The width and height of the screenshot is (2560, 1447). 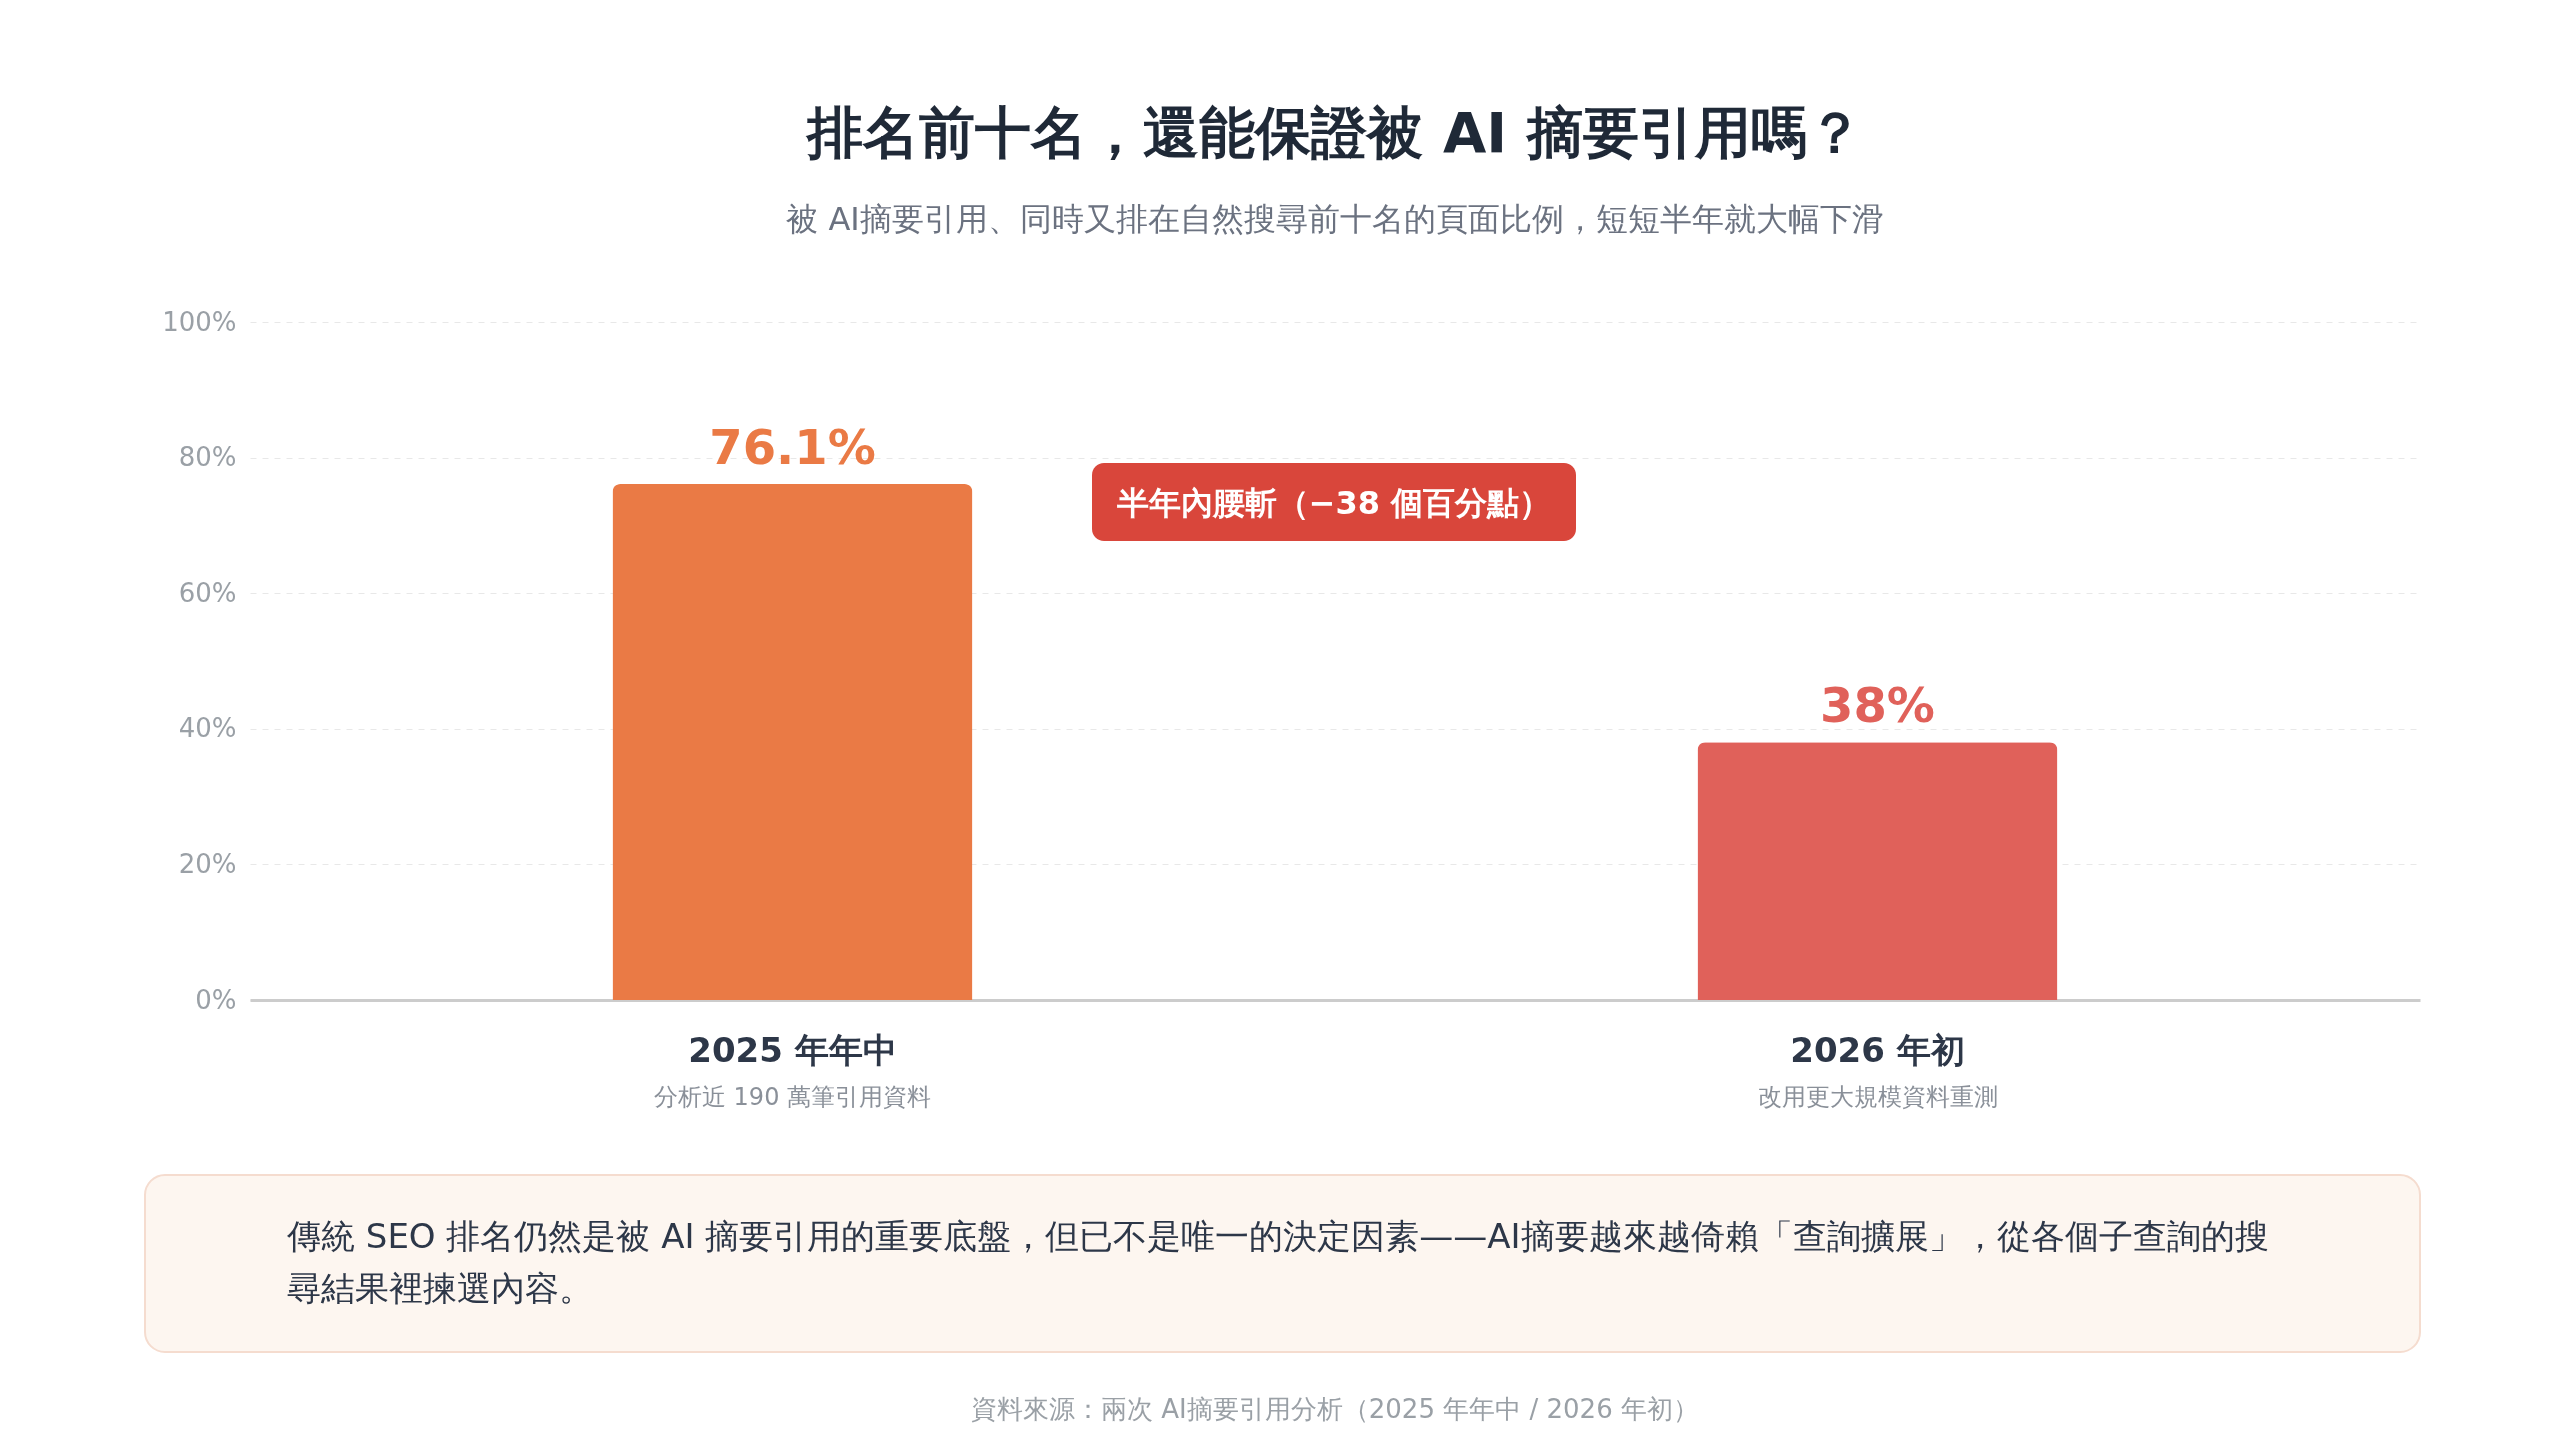 I want to click on x-tick-label: 2025 年年中, so click(x=792, y=1050).